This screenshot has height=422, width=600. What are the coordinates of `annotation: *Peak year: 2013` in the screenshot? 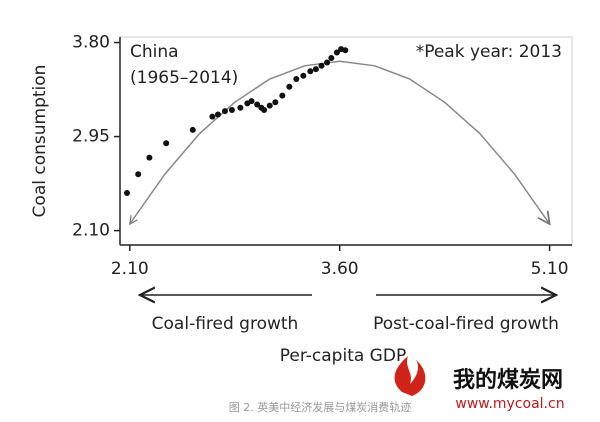 It's located at (489, 52).